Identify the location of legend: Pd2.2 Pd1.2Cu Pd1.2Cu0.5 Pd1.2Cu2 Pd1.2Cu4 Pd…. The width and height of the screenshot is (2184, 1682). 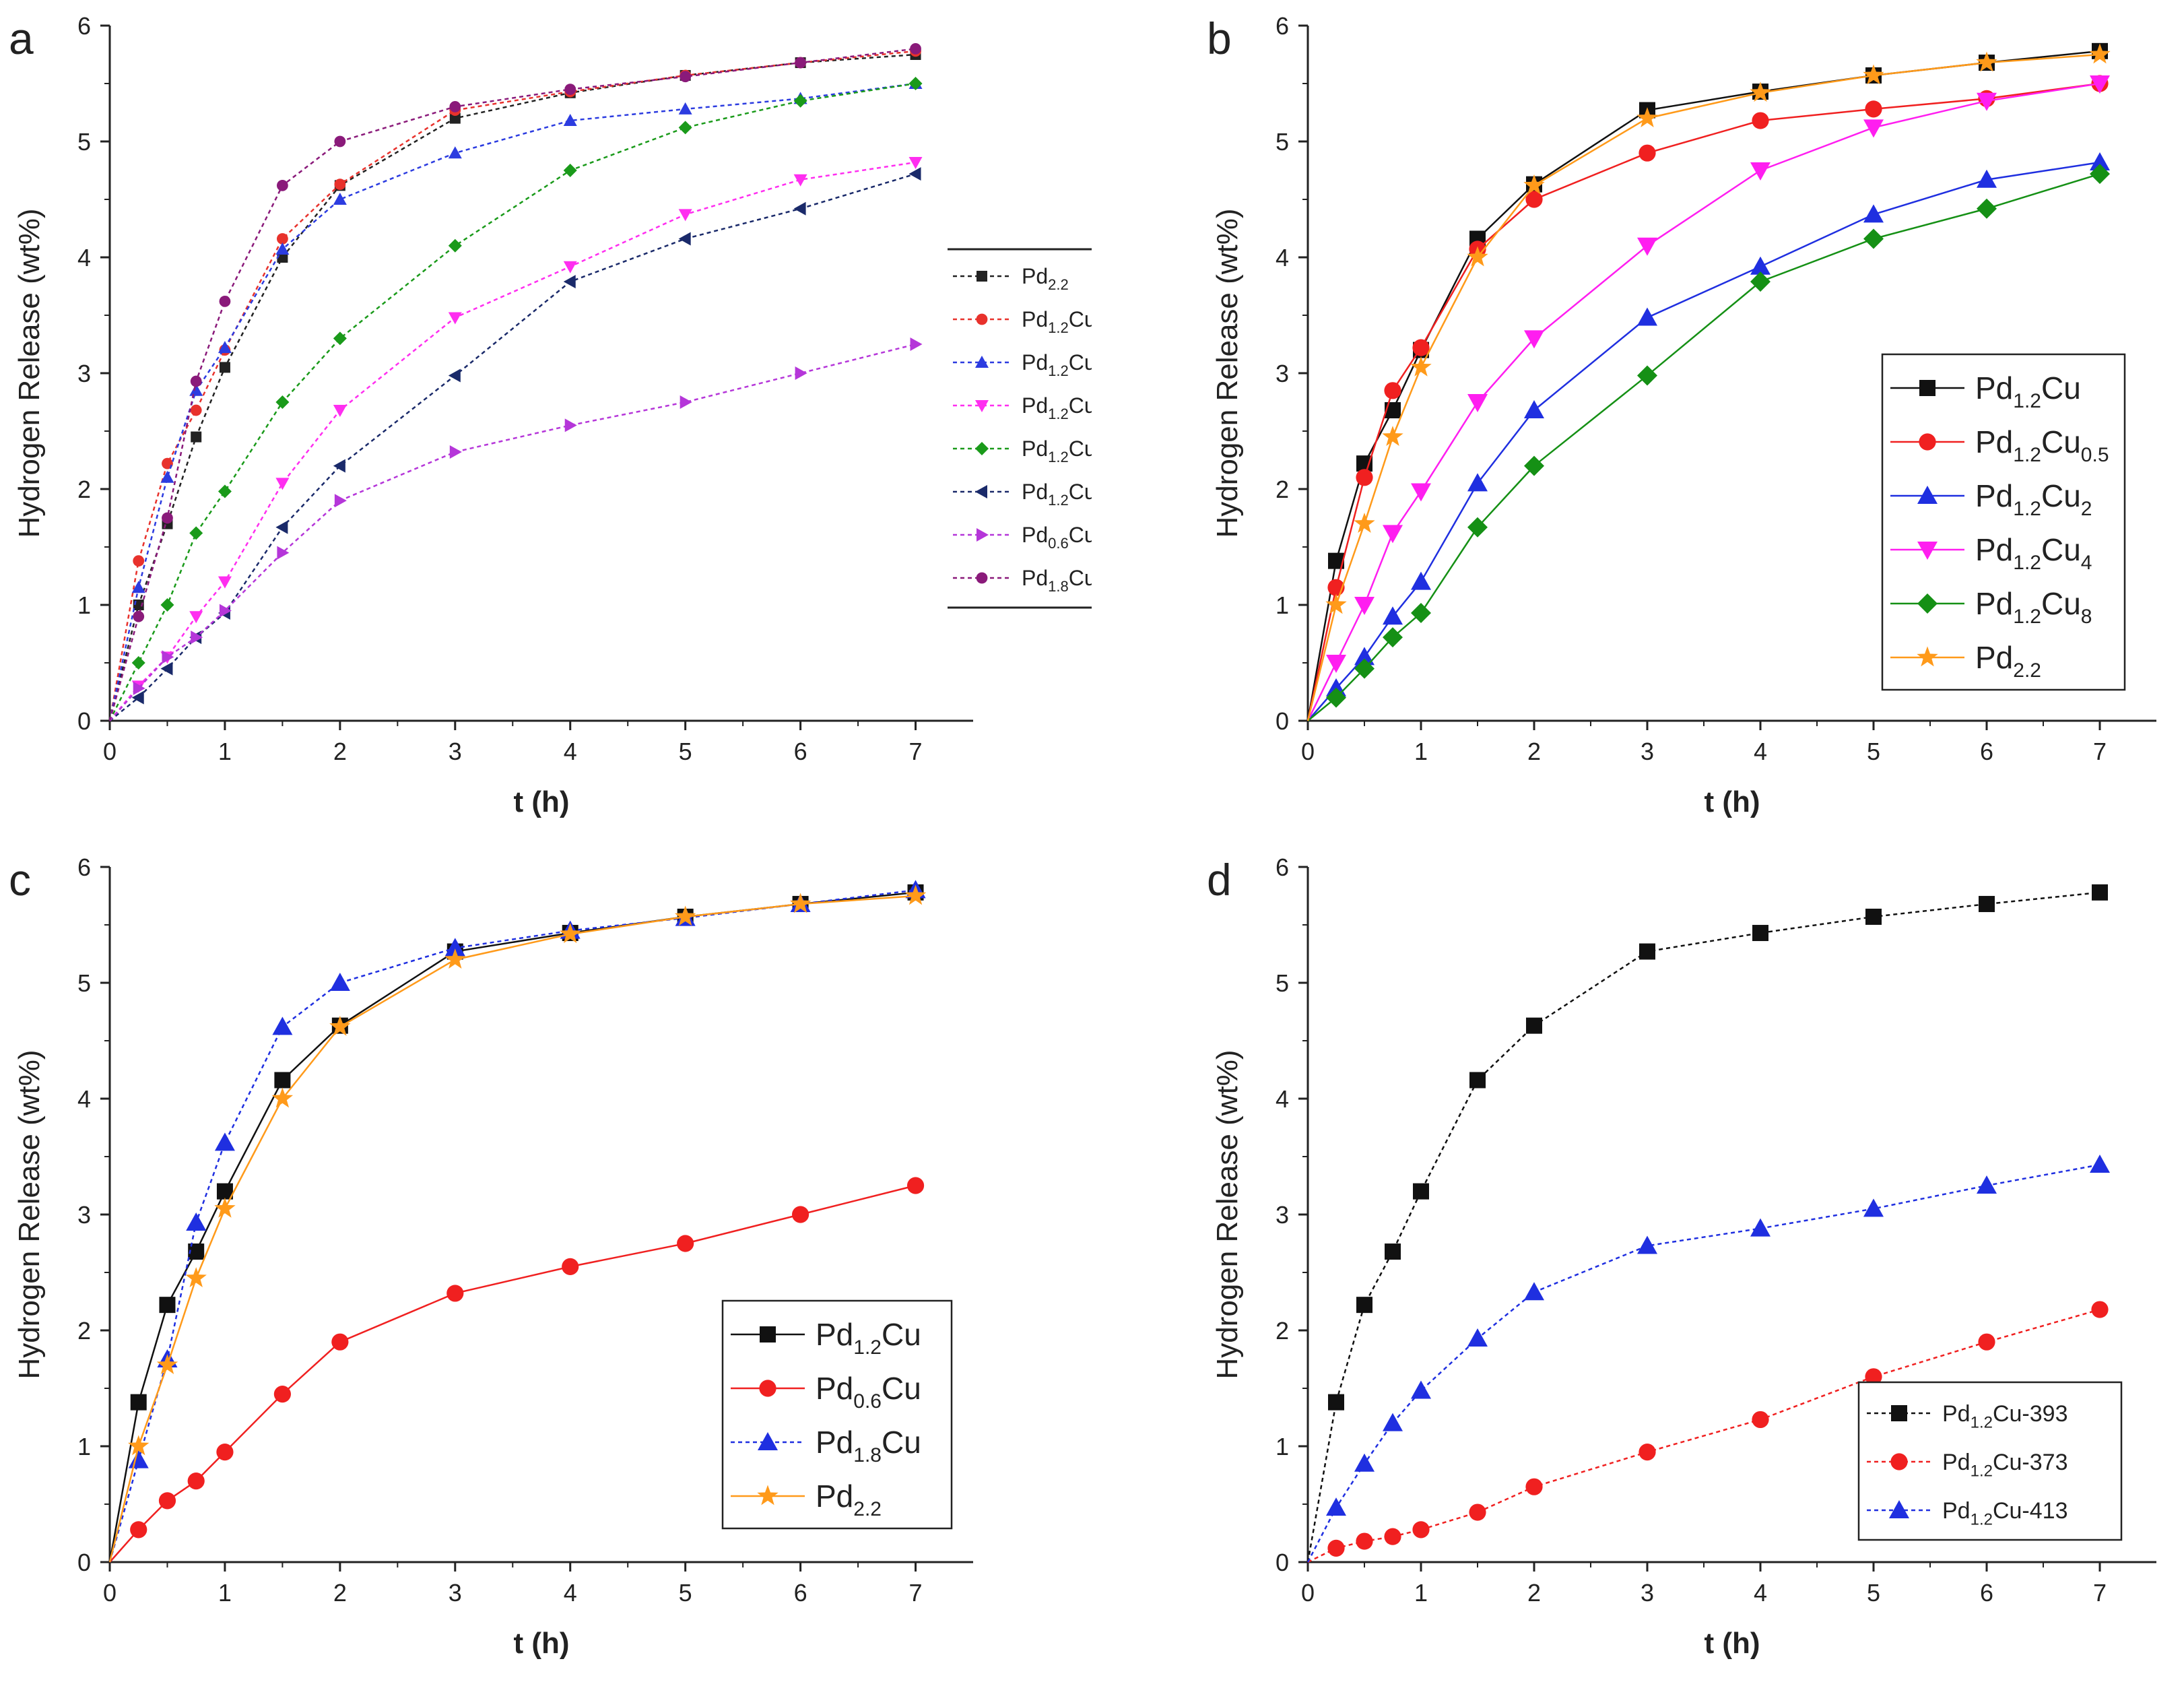
(1020, 428).